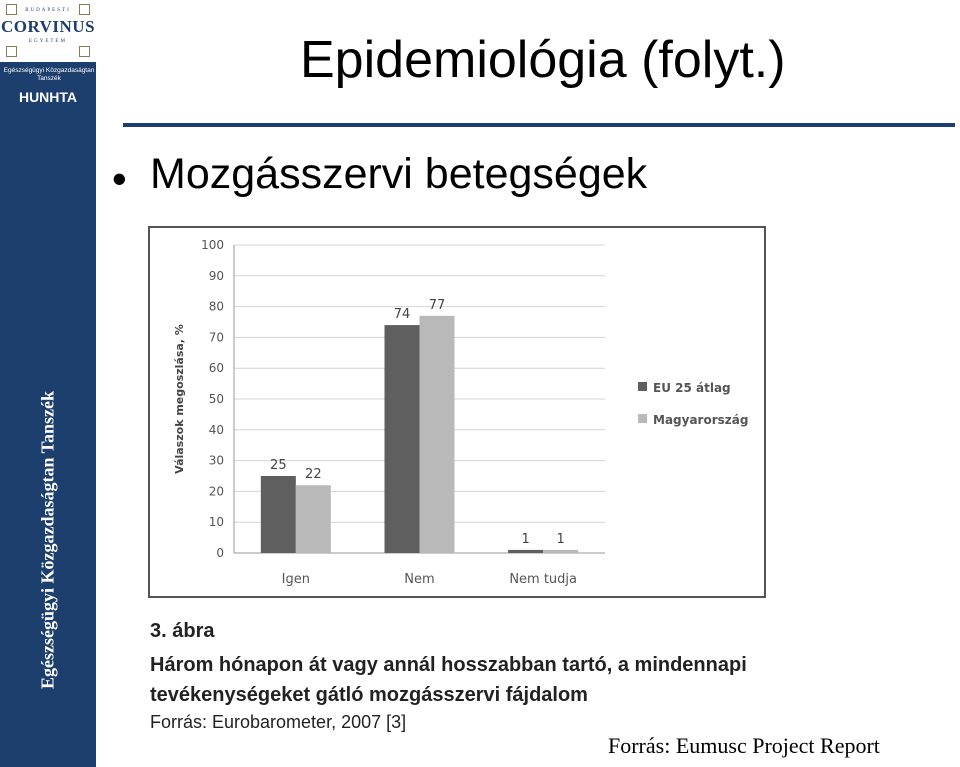 The height and width of the screenshot is (767, 960). I want to click on bullet-text: Mozgásszervi betegségek, so click(399, 174).